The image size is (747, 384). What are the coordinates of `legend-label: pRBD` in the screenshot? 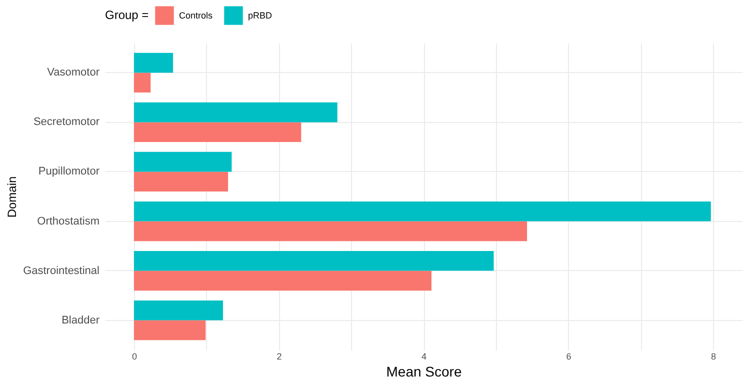 It's located at (260, 15).